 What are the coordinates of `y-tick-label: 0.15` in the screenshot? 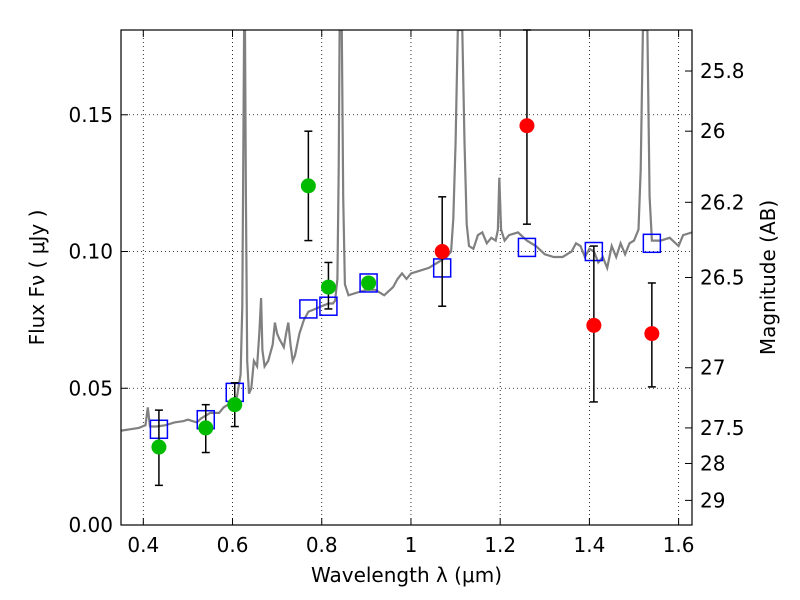 It's located at (90, 115).